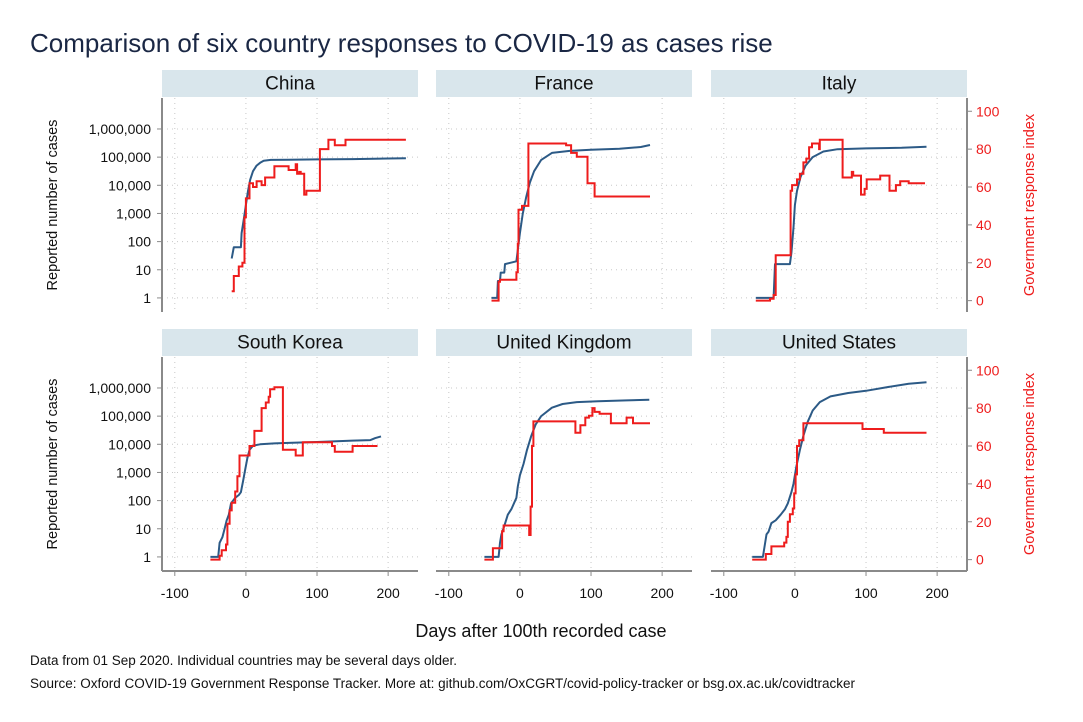 The height and width of the screenshot is (722, 1083). I want to click on panel-title: China, so click(290, 84).